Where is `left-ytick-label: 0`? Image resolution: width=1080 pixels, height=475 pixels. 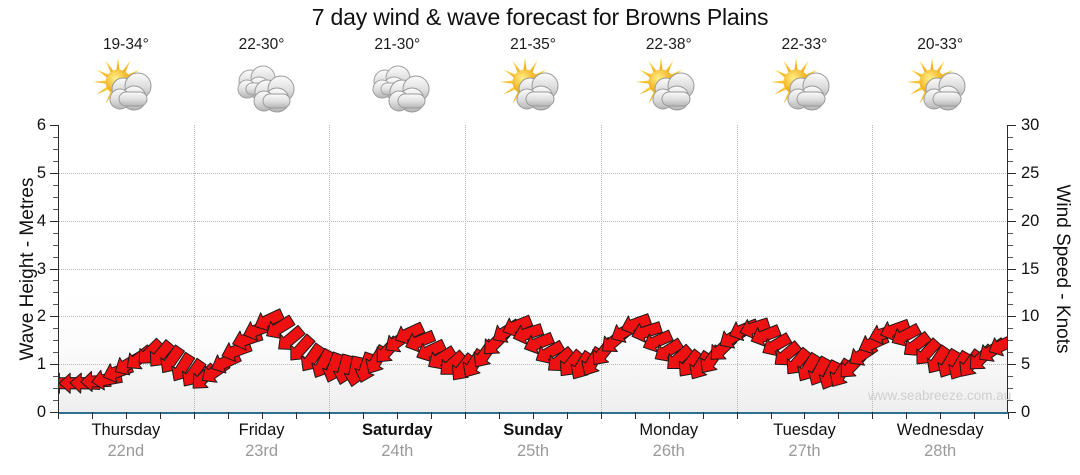
left-ytick-label: 0 is located at coordinates (41, 412).